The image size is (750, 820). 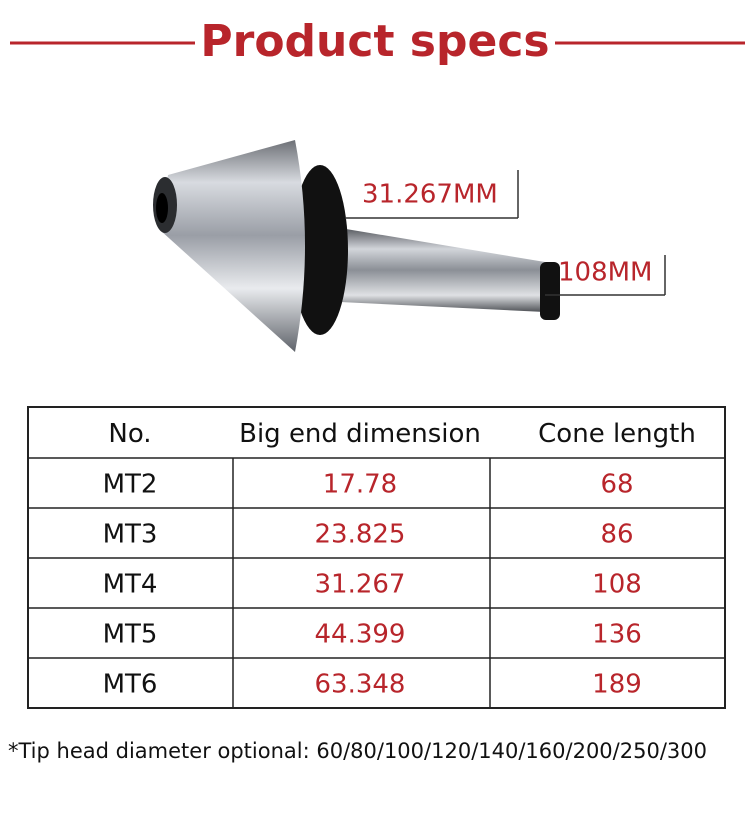 I want to click on value-cell: 108, so click(x=617, y=585).